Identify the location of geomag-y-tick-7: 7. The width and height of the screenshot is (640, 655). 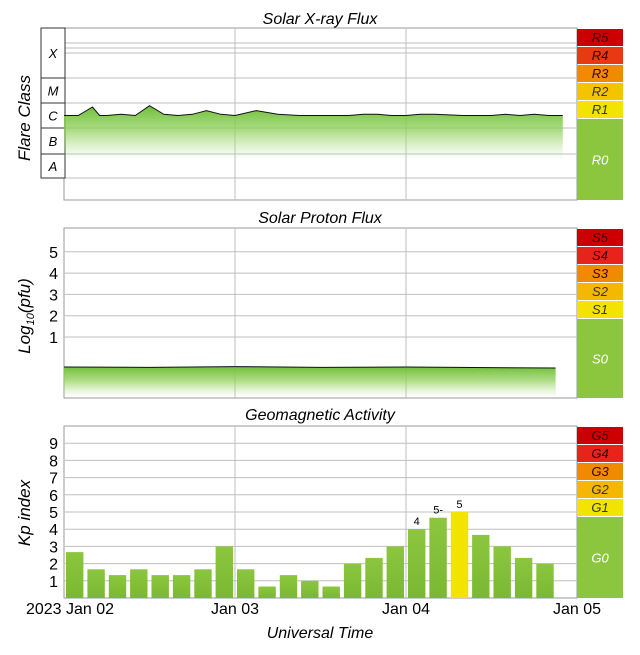
(53, 479).